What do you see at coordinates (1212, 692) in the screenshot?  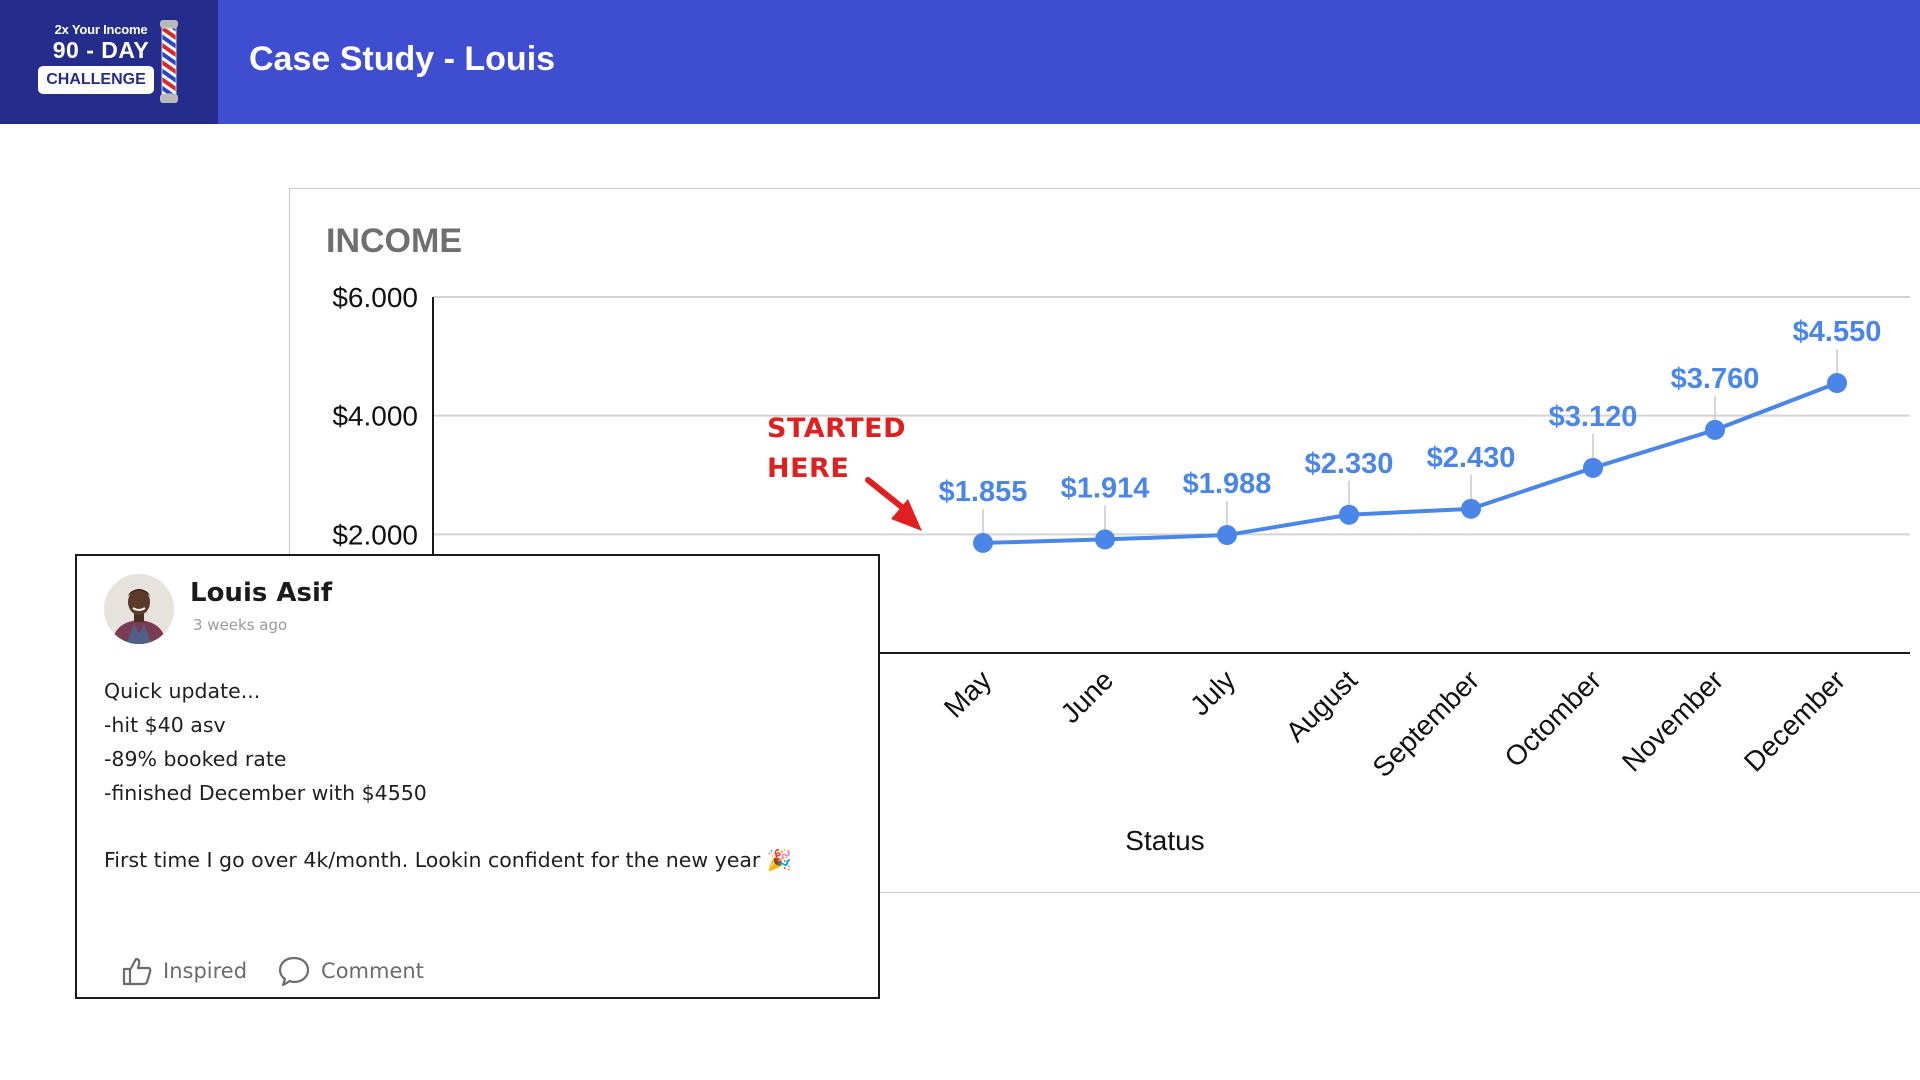 I see `x-tick-label: July` at bounding box center [1212, 692].